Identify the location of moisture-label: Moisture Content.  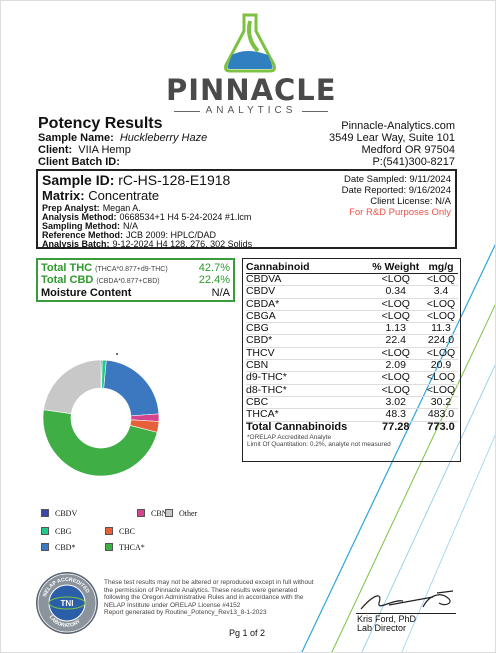
(86, 293).